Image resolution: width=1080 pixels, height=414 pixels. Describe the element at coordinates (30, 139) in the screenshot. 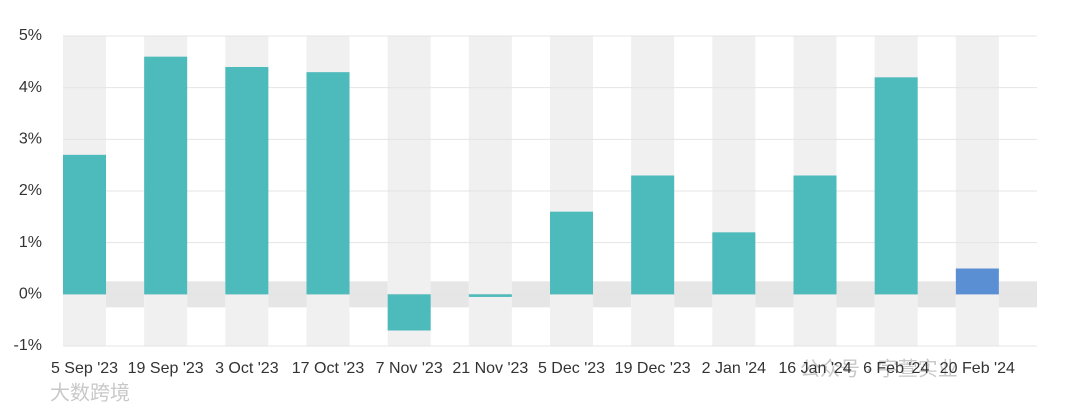

I see `y-tick-label: 3%` at that location.